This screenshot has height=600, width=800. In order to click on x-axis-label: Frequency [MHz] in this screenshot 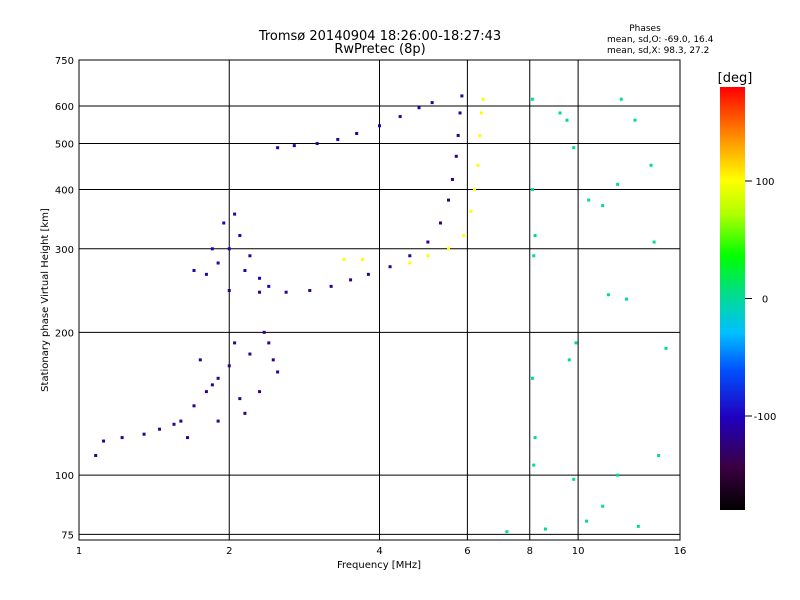, I will do `click(379, 565)`.